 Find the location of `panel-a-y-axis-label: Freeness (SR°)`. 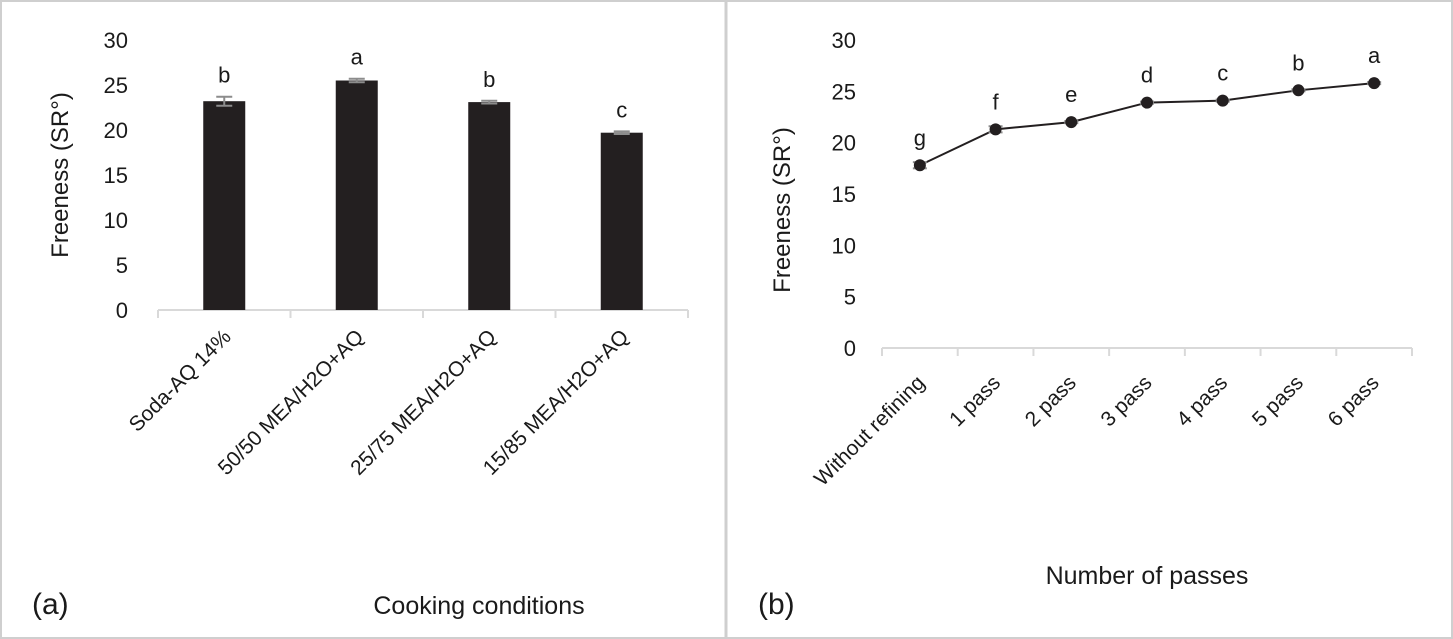

panel-a-y-axis-label: Freeness (SR°) is located at coordinates (60, 175).